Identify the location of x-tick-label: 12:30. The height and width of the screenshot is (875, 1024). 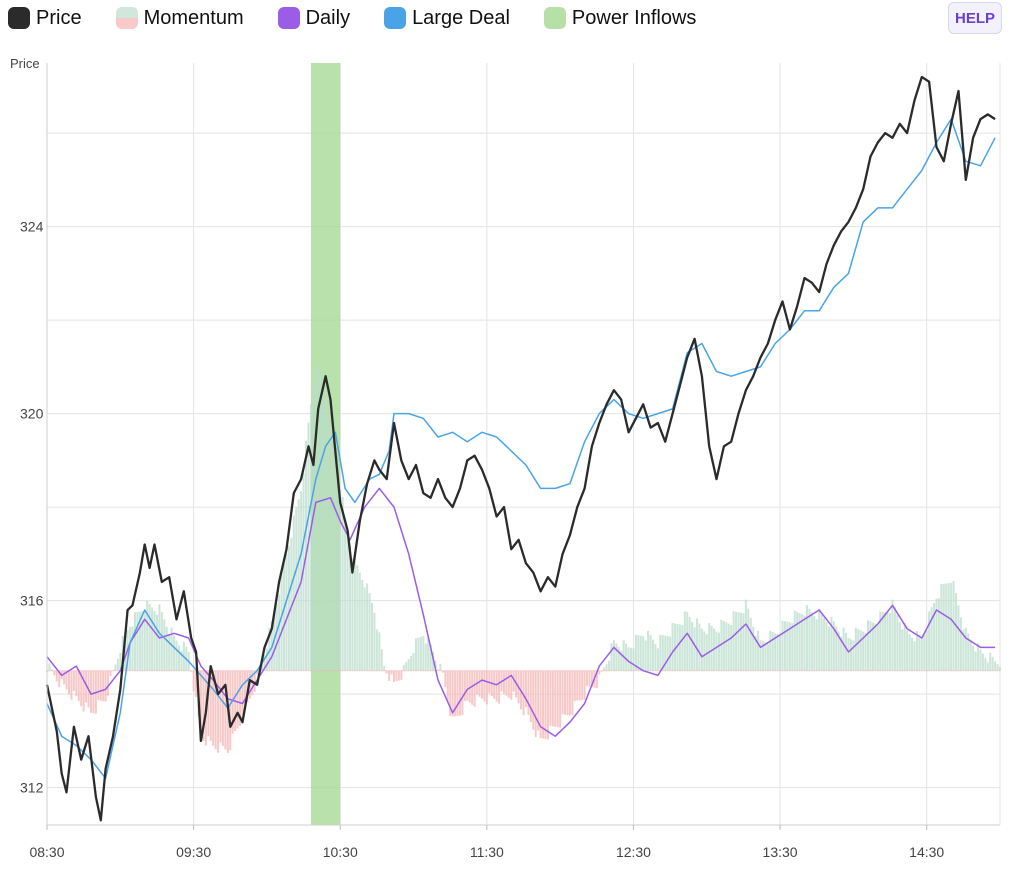
(633, 852).